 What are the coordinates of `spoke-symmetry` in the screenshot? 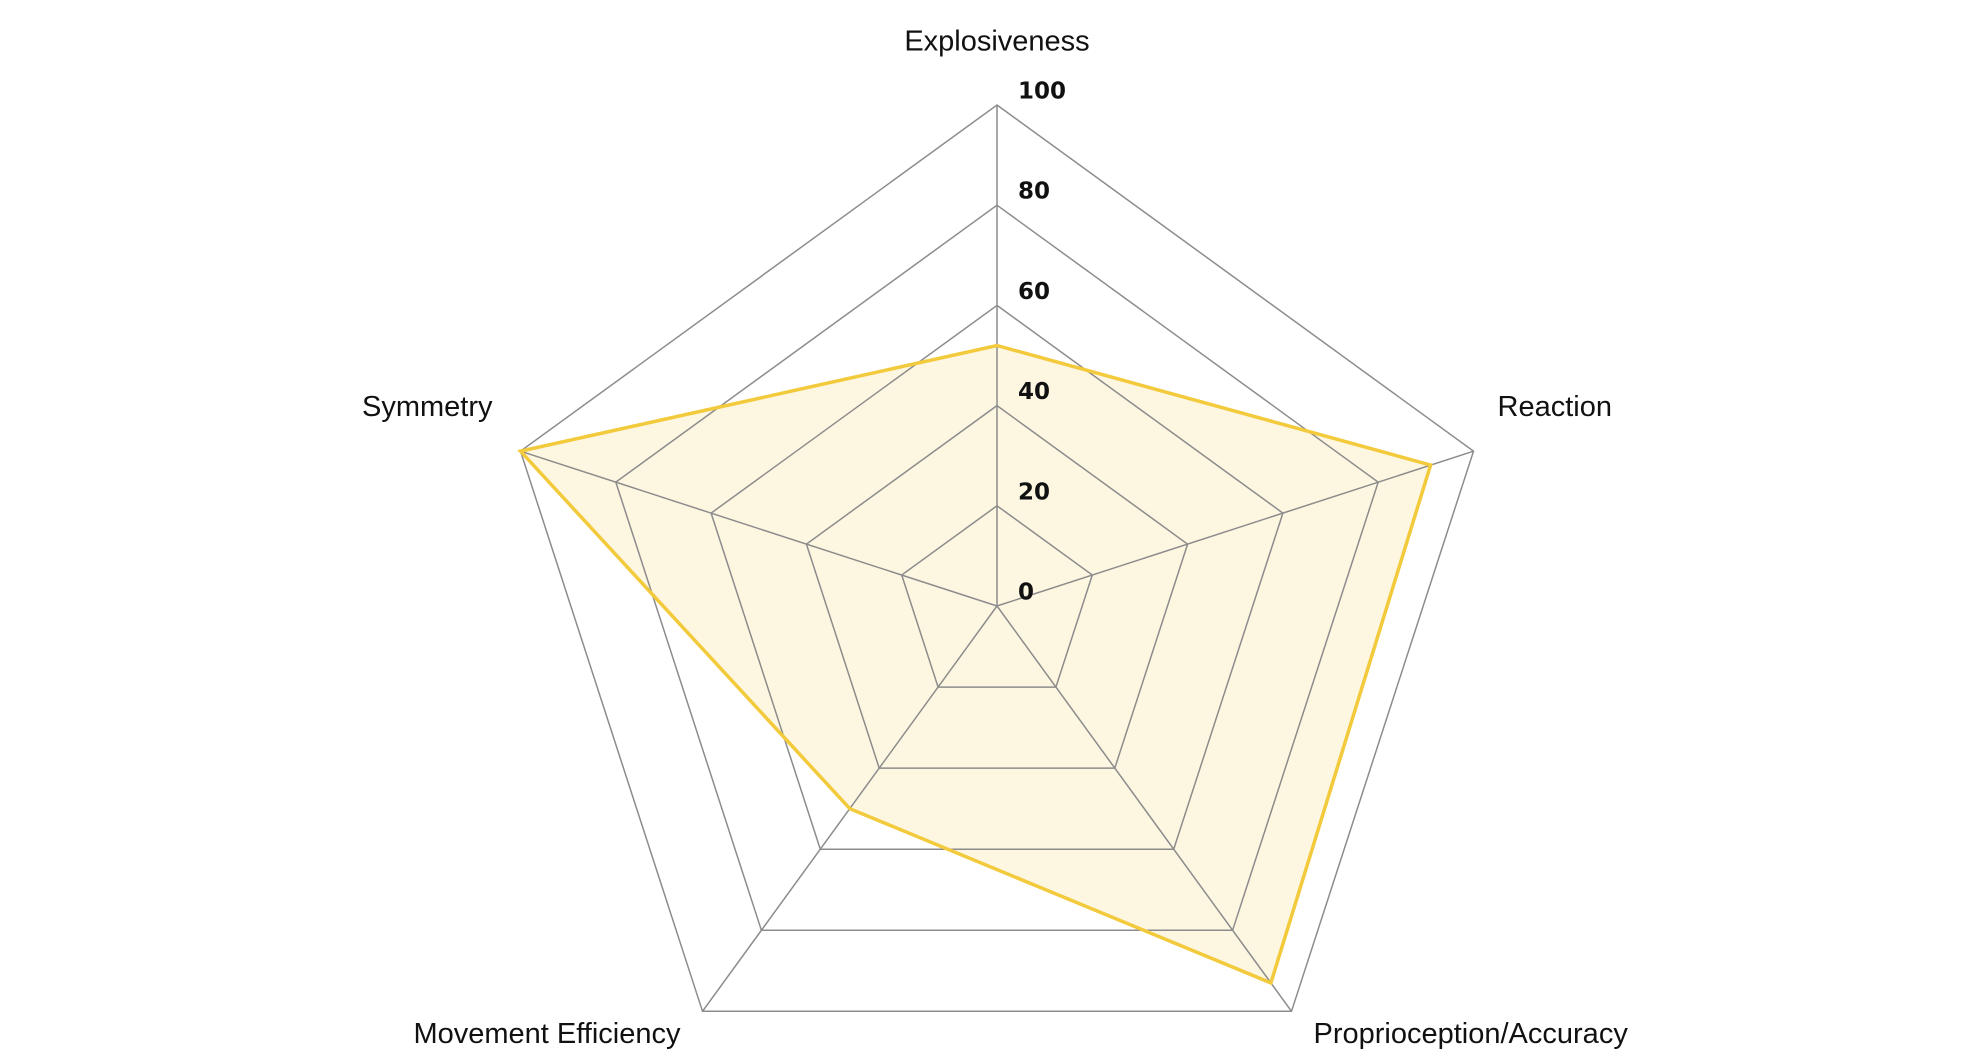 It's located at (759, 528).